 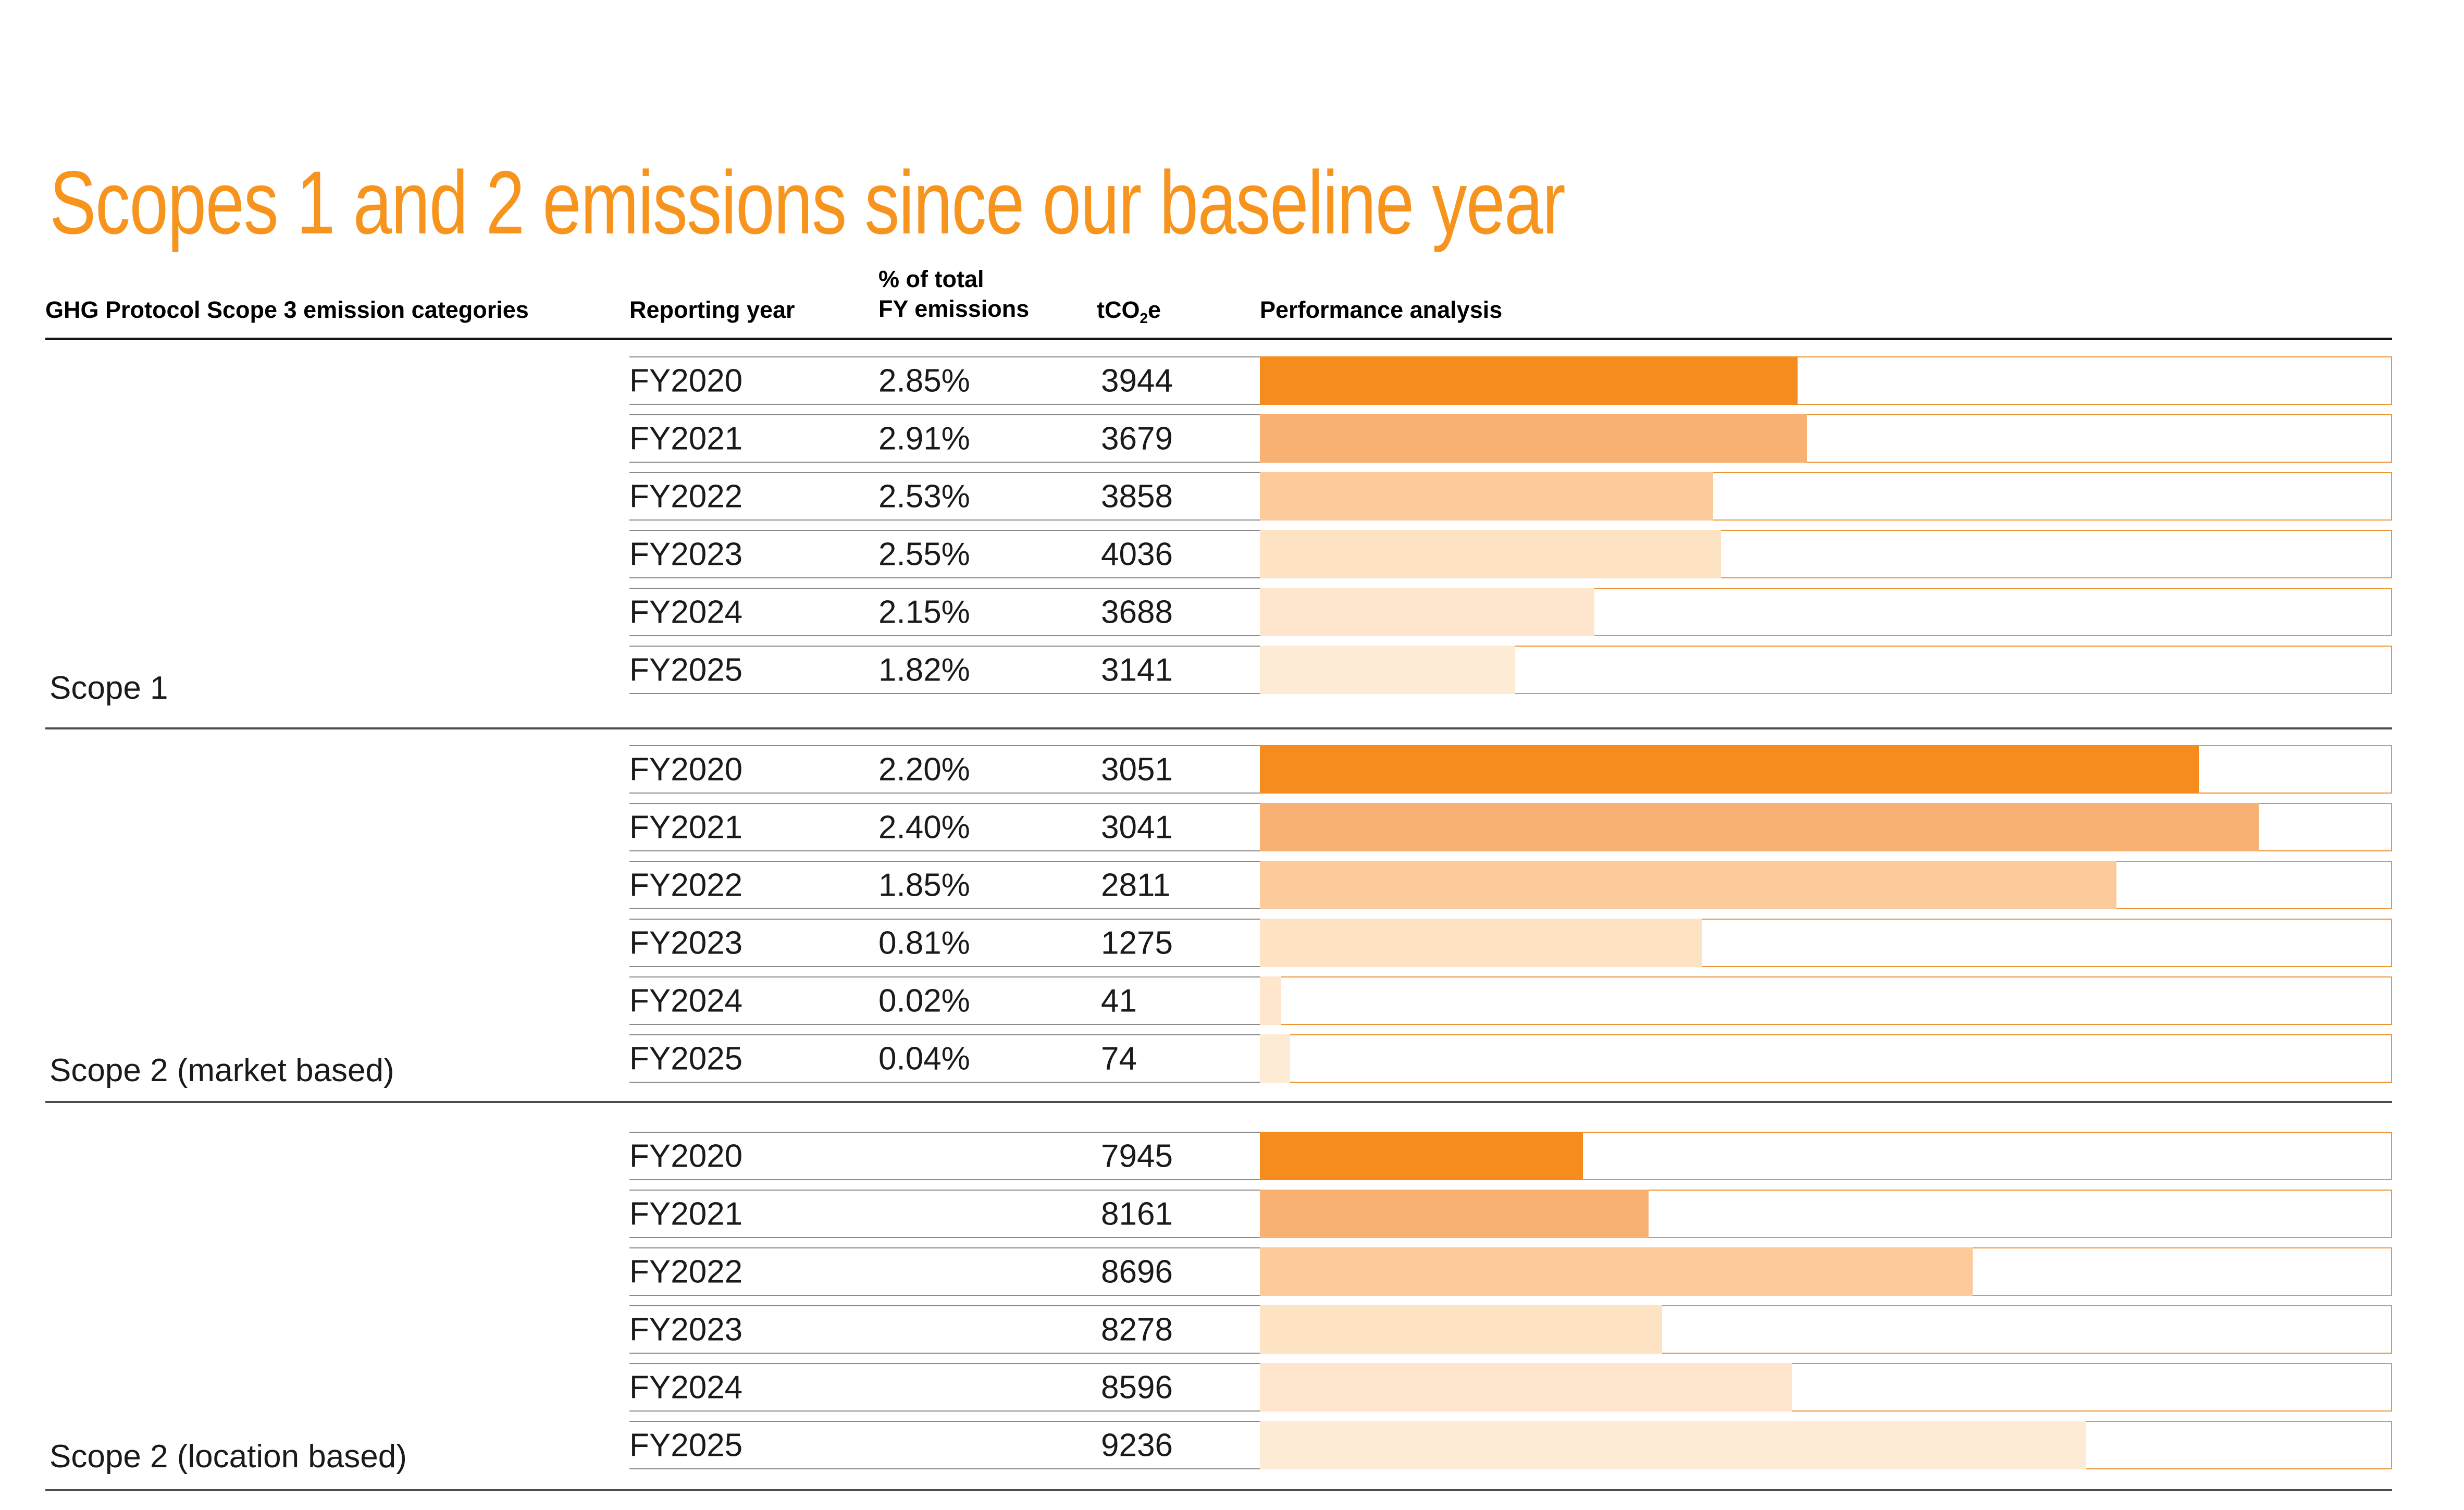 What do you see at coordinates (1219, 1388) in the screenshot?
I see `table-row: FY2024 8596` at bounding box center [1219, 1388].